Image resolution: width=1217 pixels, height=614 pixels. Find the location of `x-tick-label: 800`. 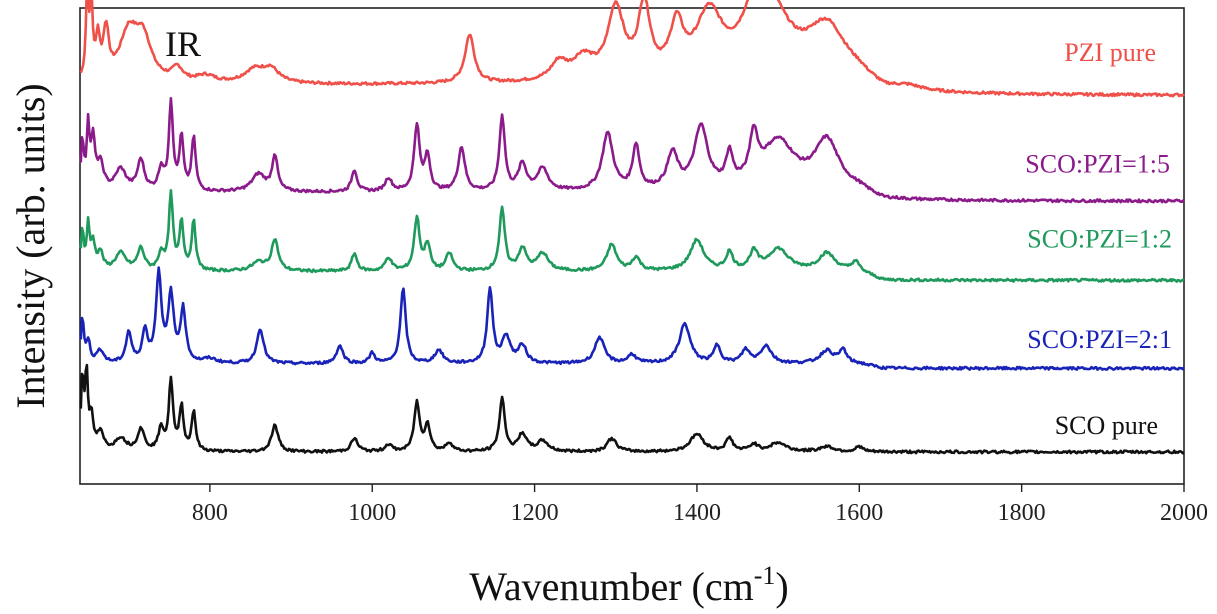

x-tick-label: 800 is located at coordinates (210, 513).